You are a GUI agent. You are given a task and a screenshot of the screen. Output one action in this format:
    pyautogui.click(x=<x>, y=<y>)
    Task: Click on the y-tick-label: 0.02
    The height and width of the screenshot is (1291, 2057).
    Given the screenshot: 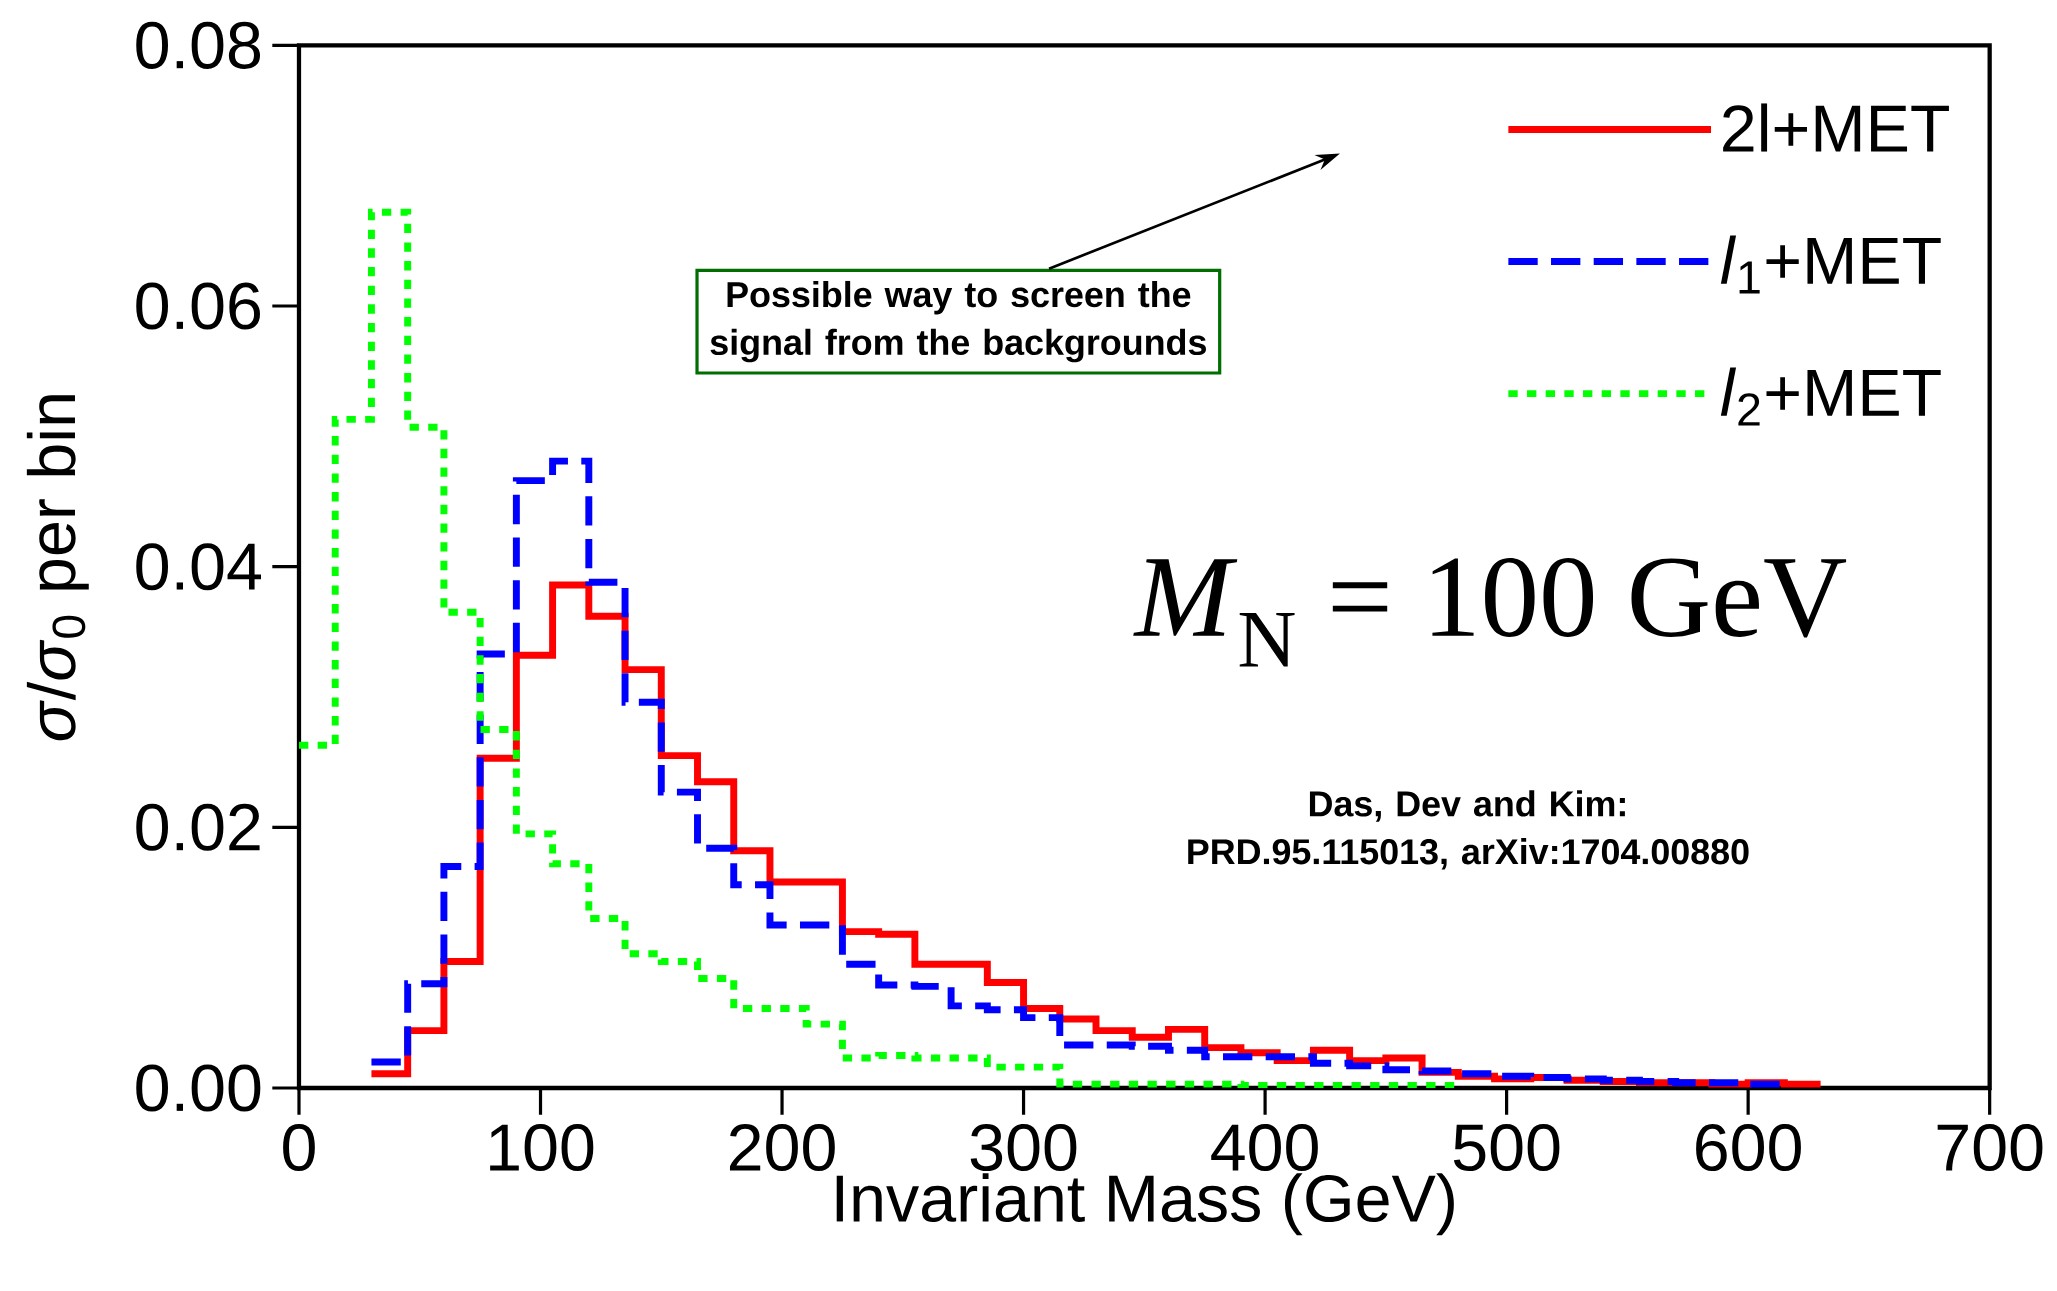 What is the action you would take?
    pyautogui.click(x=198, y=827)
    